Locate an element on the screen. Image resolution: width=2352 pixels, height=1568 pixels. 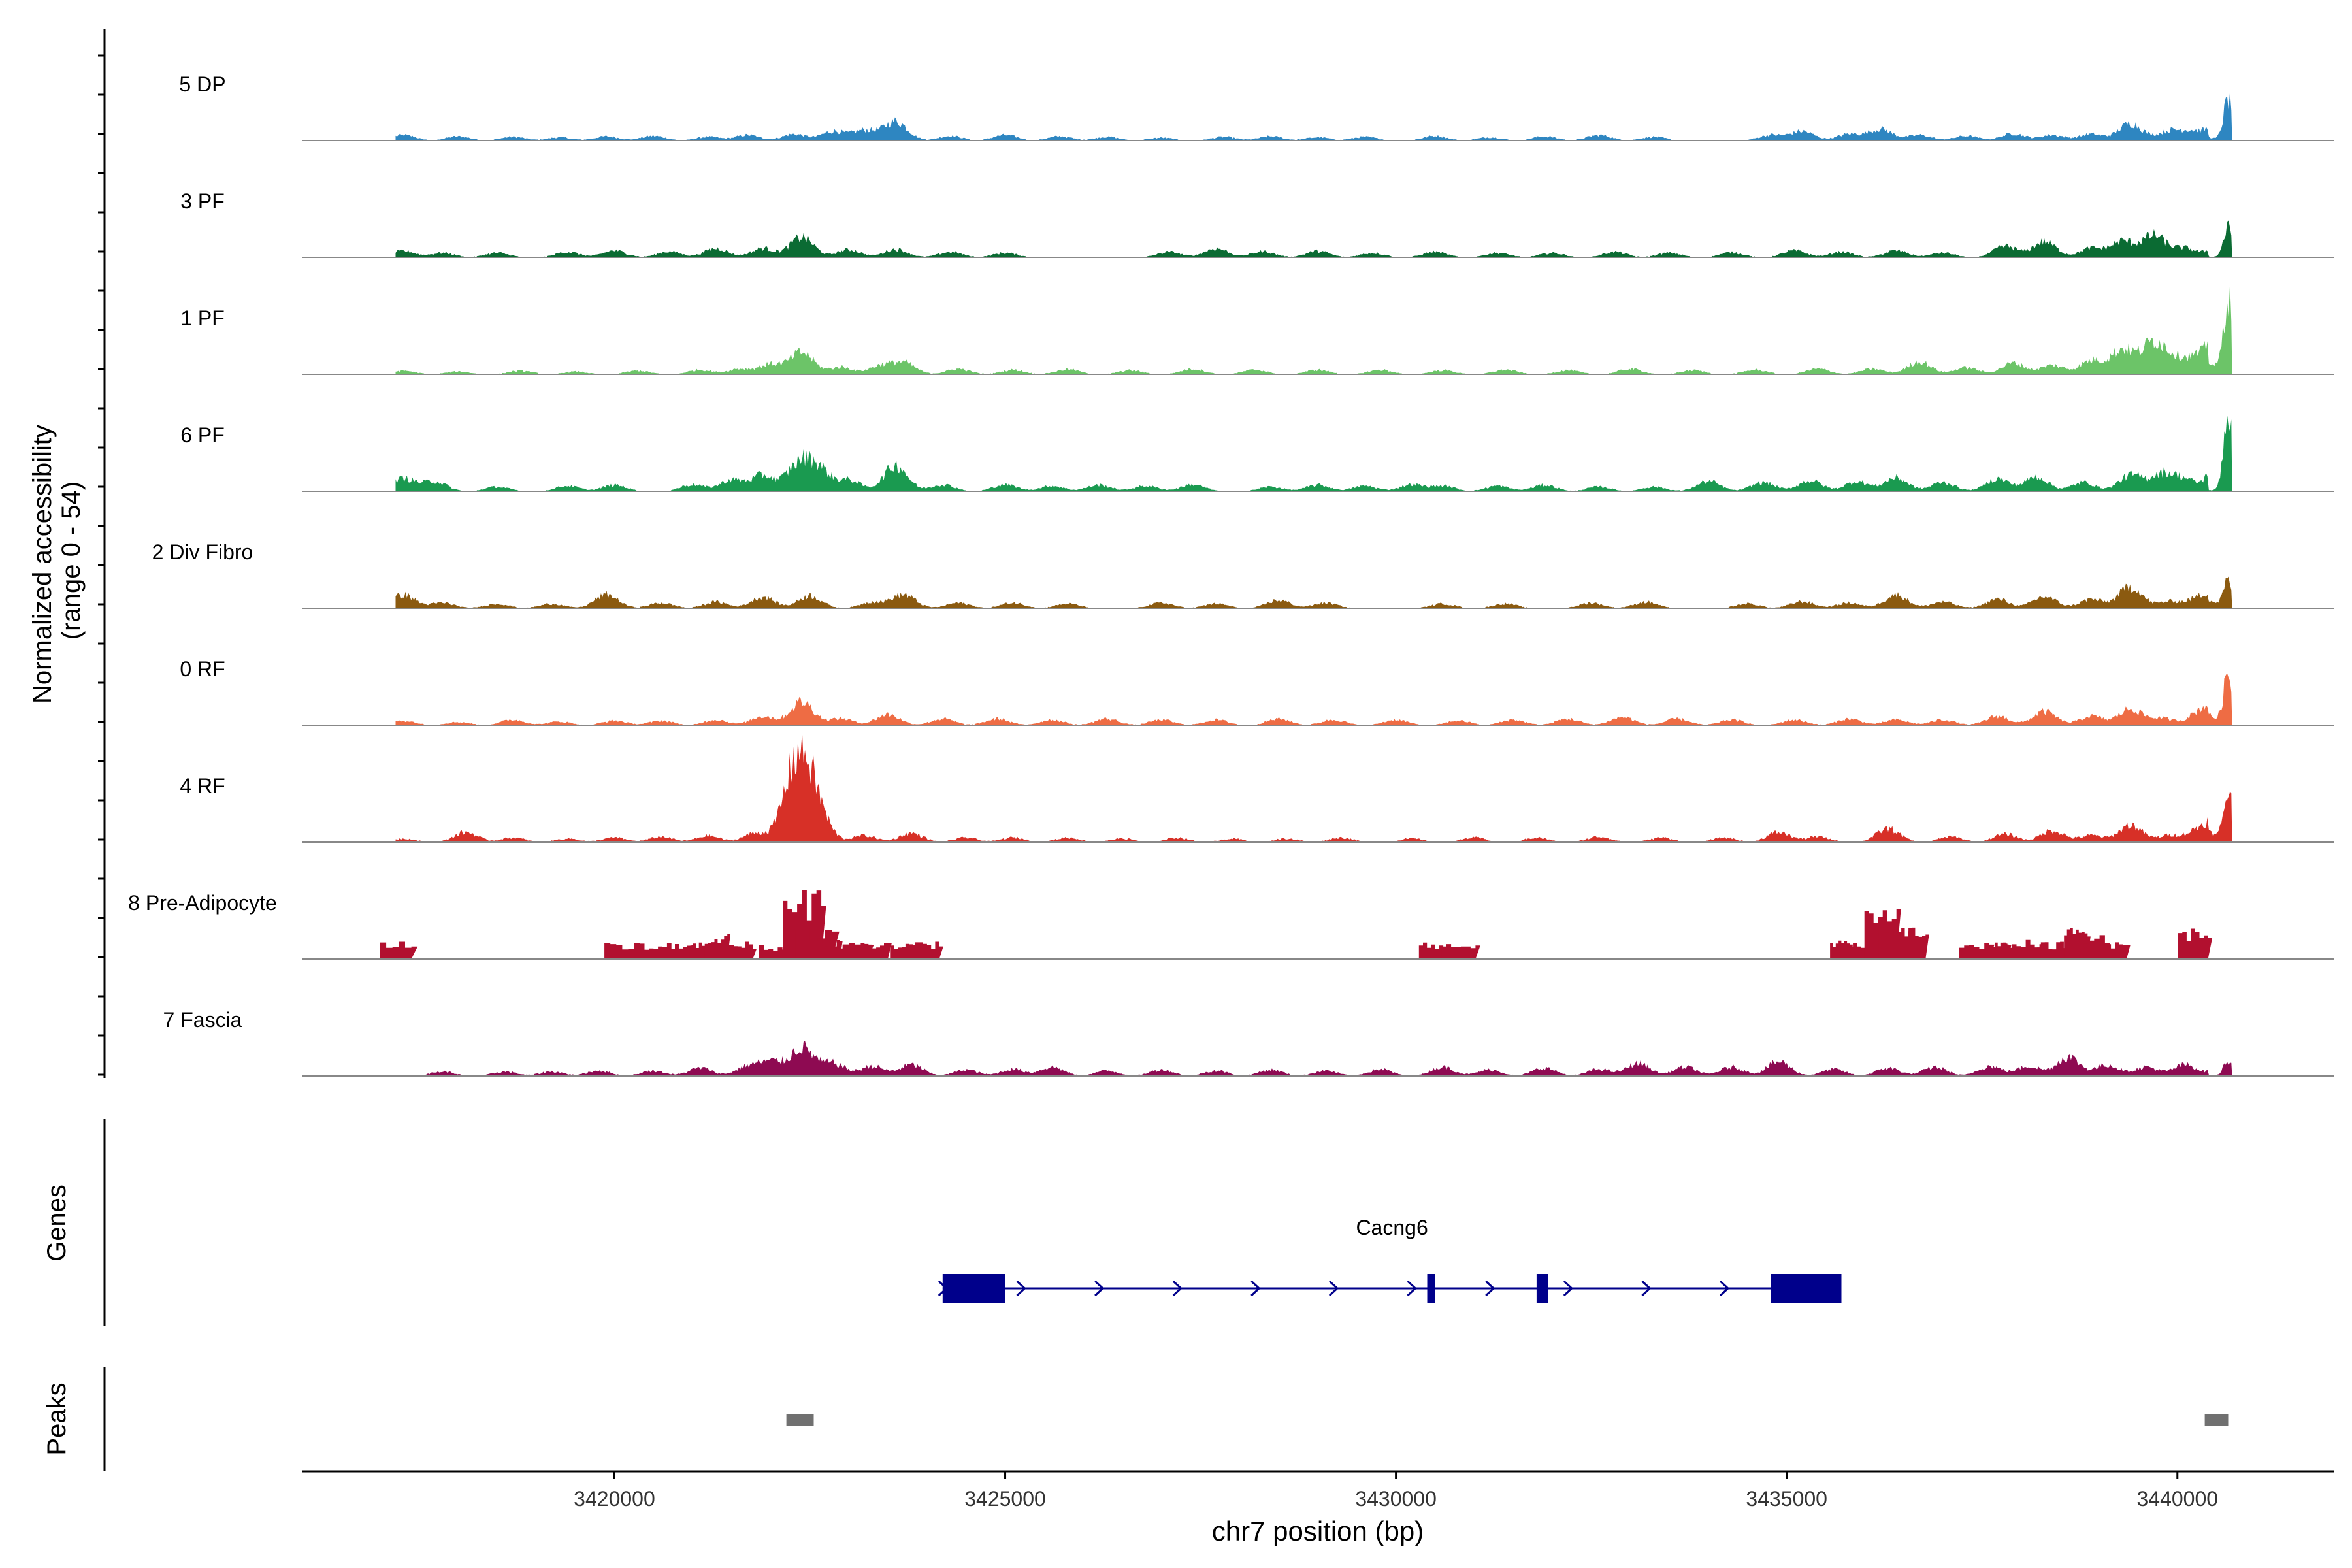
x-tick-label: 3440000 is located at coordinates (2177, 1499).